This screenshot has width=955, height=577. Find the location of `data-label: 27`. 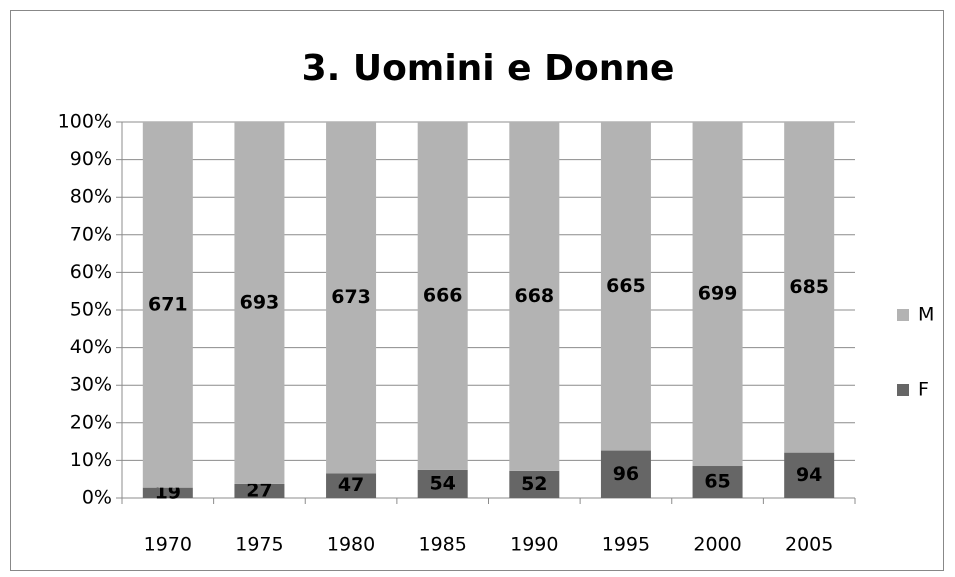

data-label: 27 is located at coordinates (259, 490).